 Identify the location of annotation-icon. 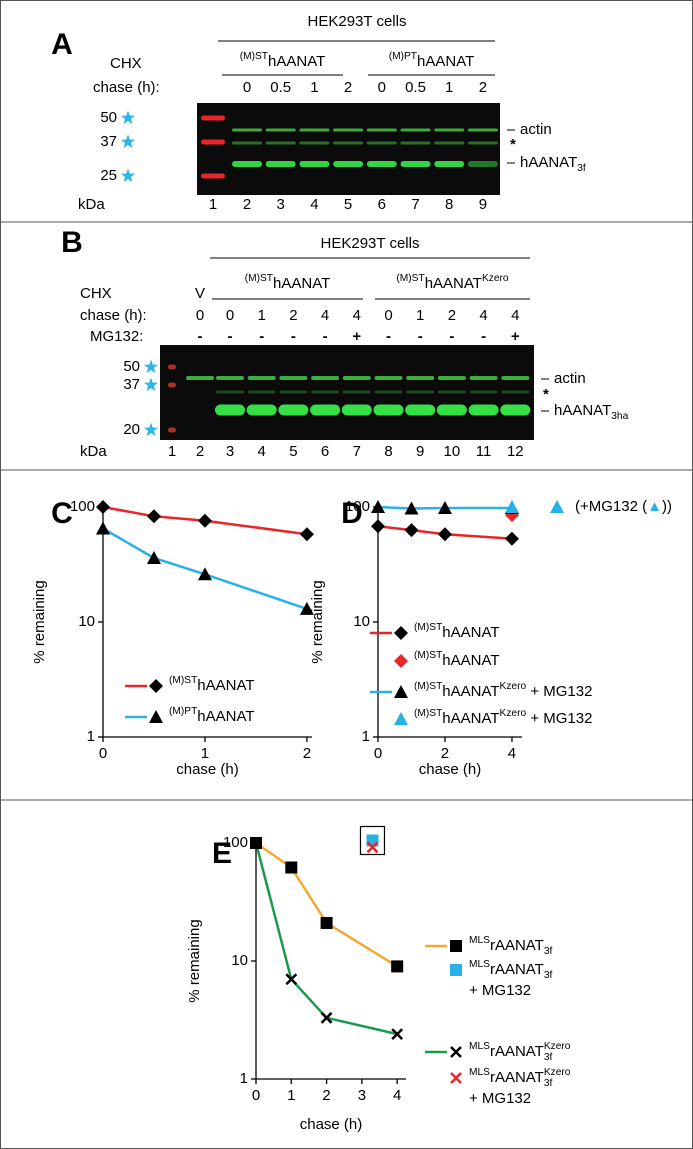
(557, 506).